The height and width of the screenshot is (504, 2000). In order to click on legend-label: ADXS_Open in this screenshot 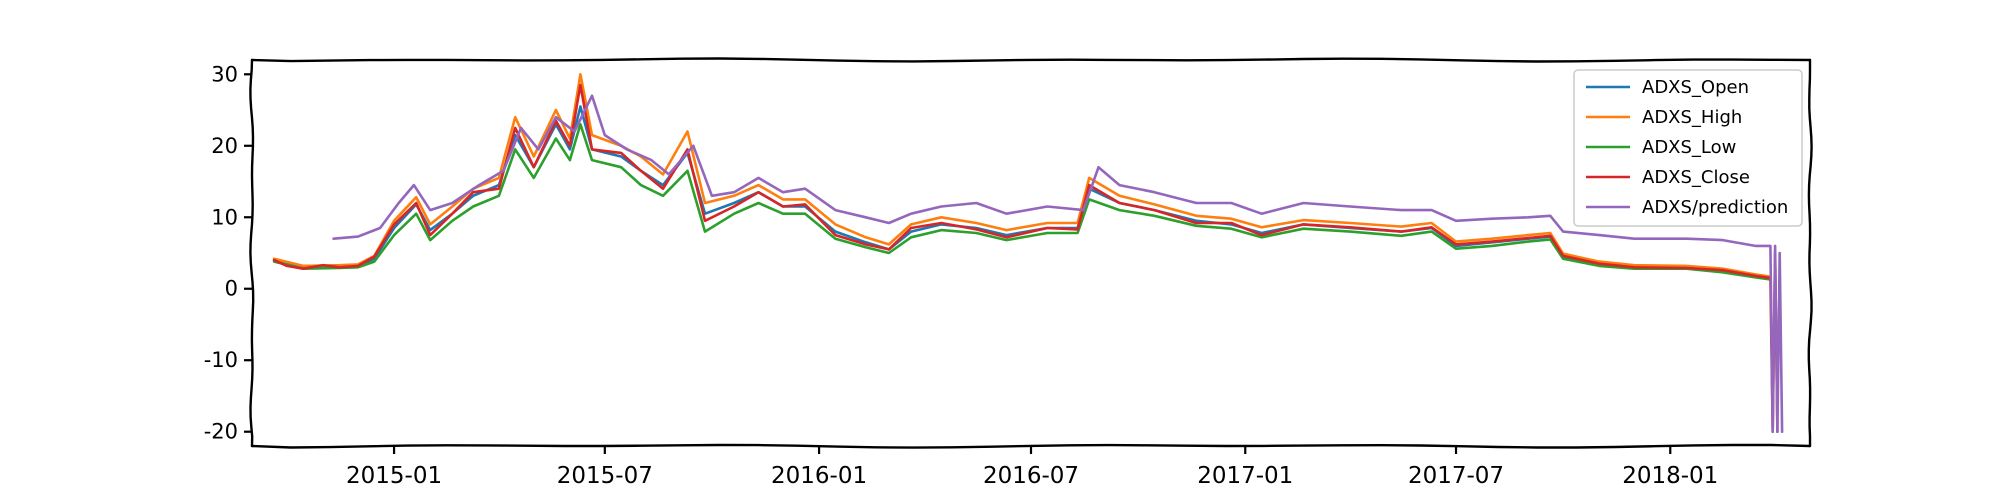, I will do `click(1695, 87)`.